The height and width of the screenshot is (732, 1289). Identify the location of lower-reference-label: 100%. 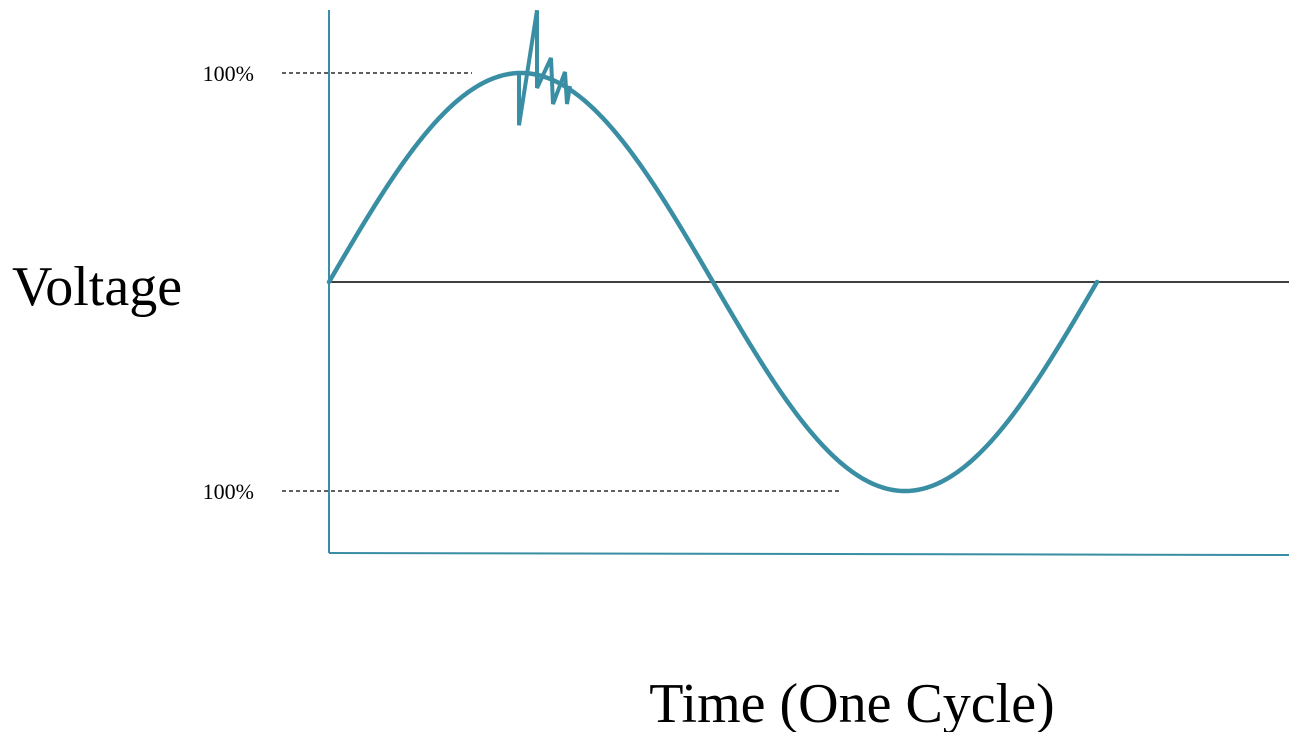
(228, 491).